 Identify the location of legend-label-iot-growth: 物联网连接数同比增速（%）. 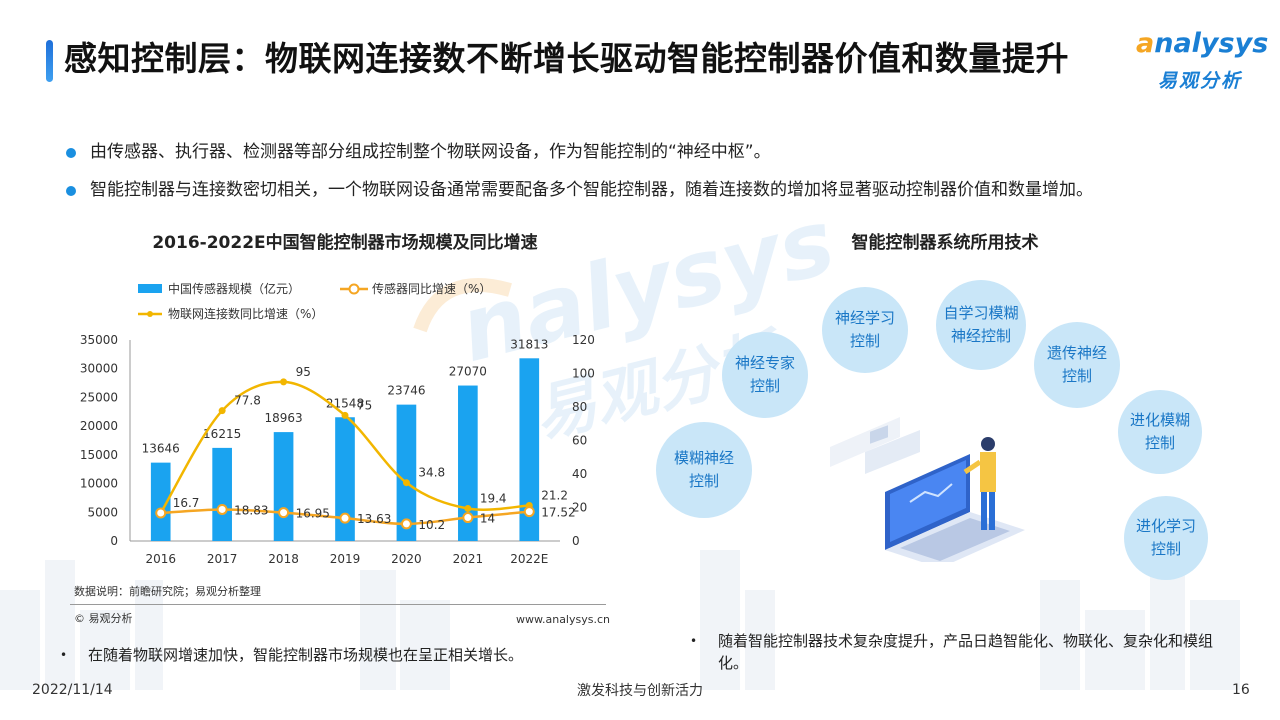
(245, 313).